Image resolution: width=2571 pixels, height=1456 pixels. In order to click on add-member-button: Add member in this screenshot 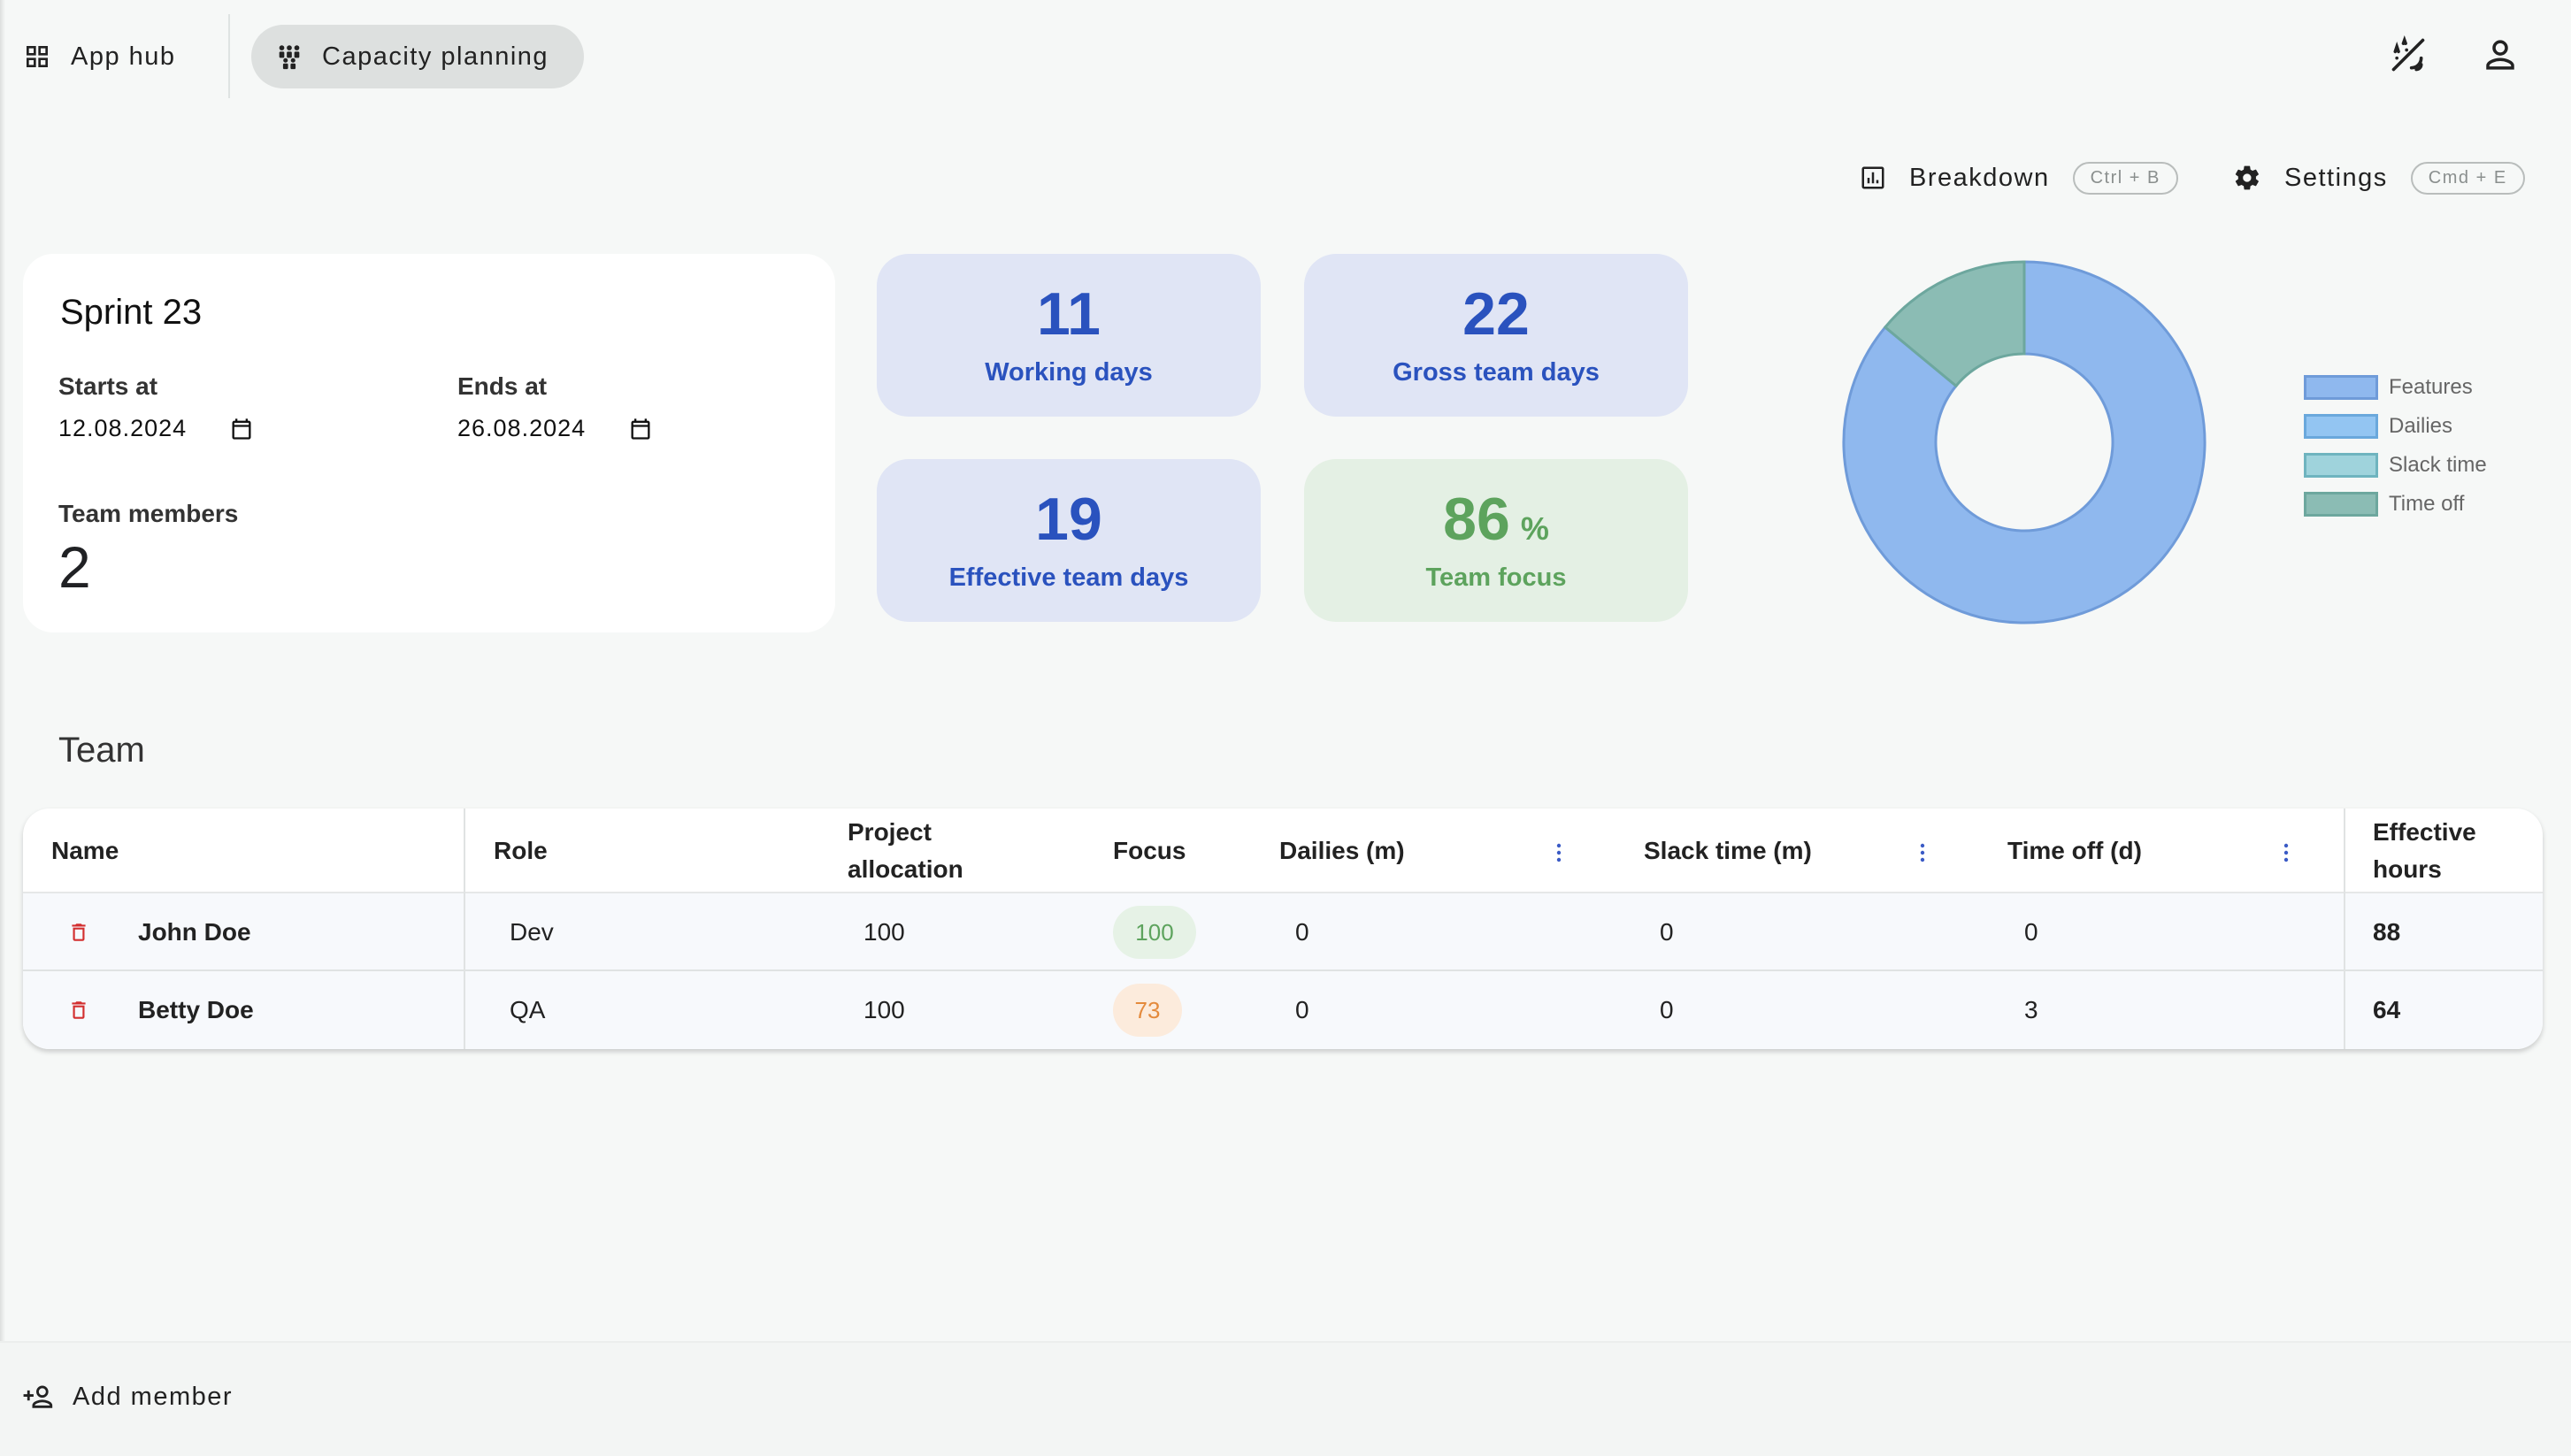, I will do `click(128, 1397)`.